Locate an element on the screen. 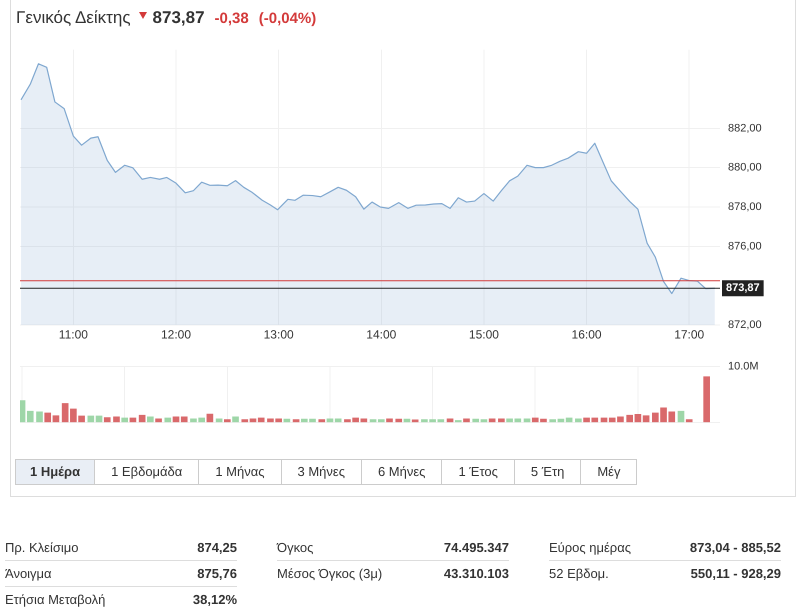 This screenshot has width=800, height=608. text: Μέσος Όγκος (3μ) is located at coordinates (329, 574).